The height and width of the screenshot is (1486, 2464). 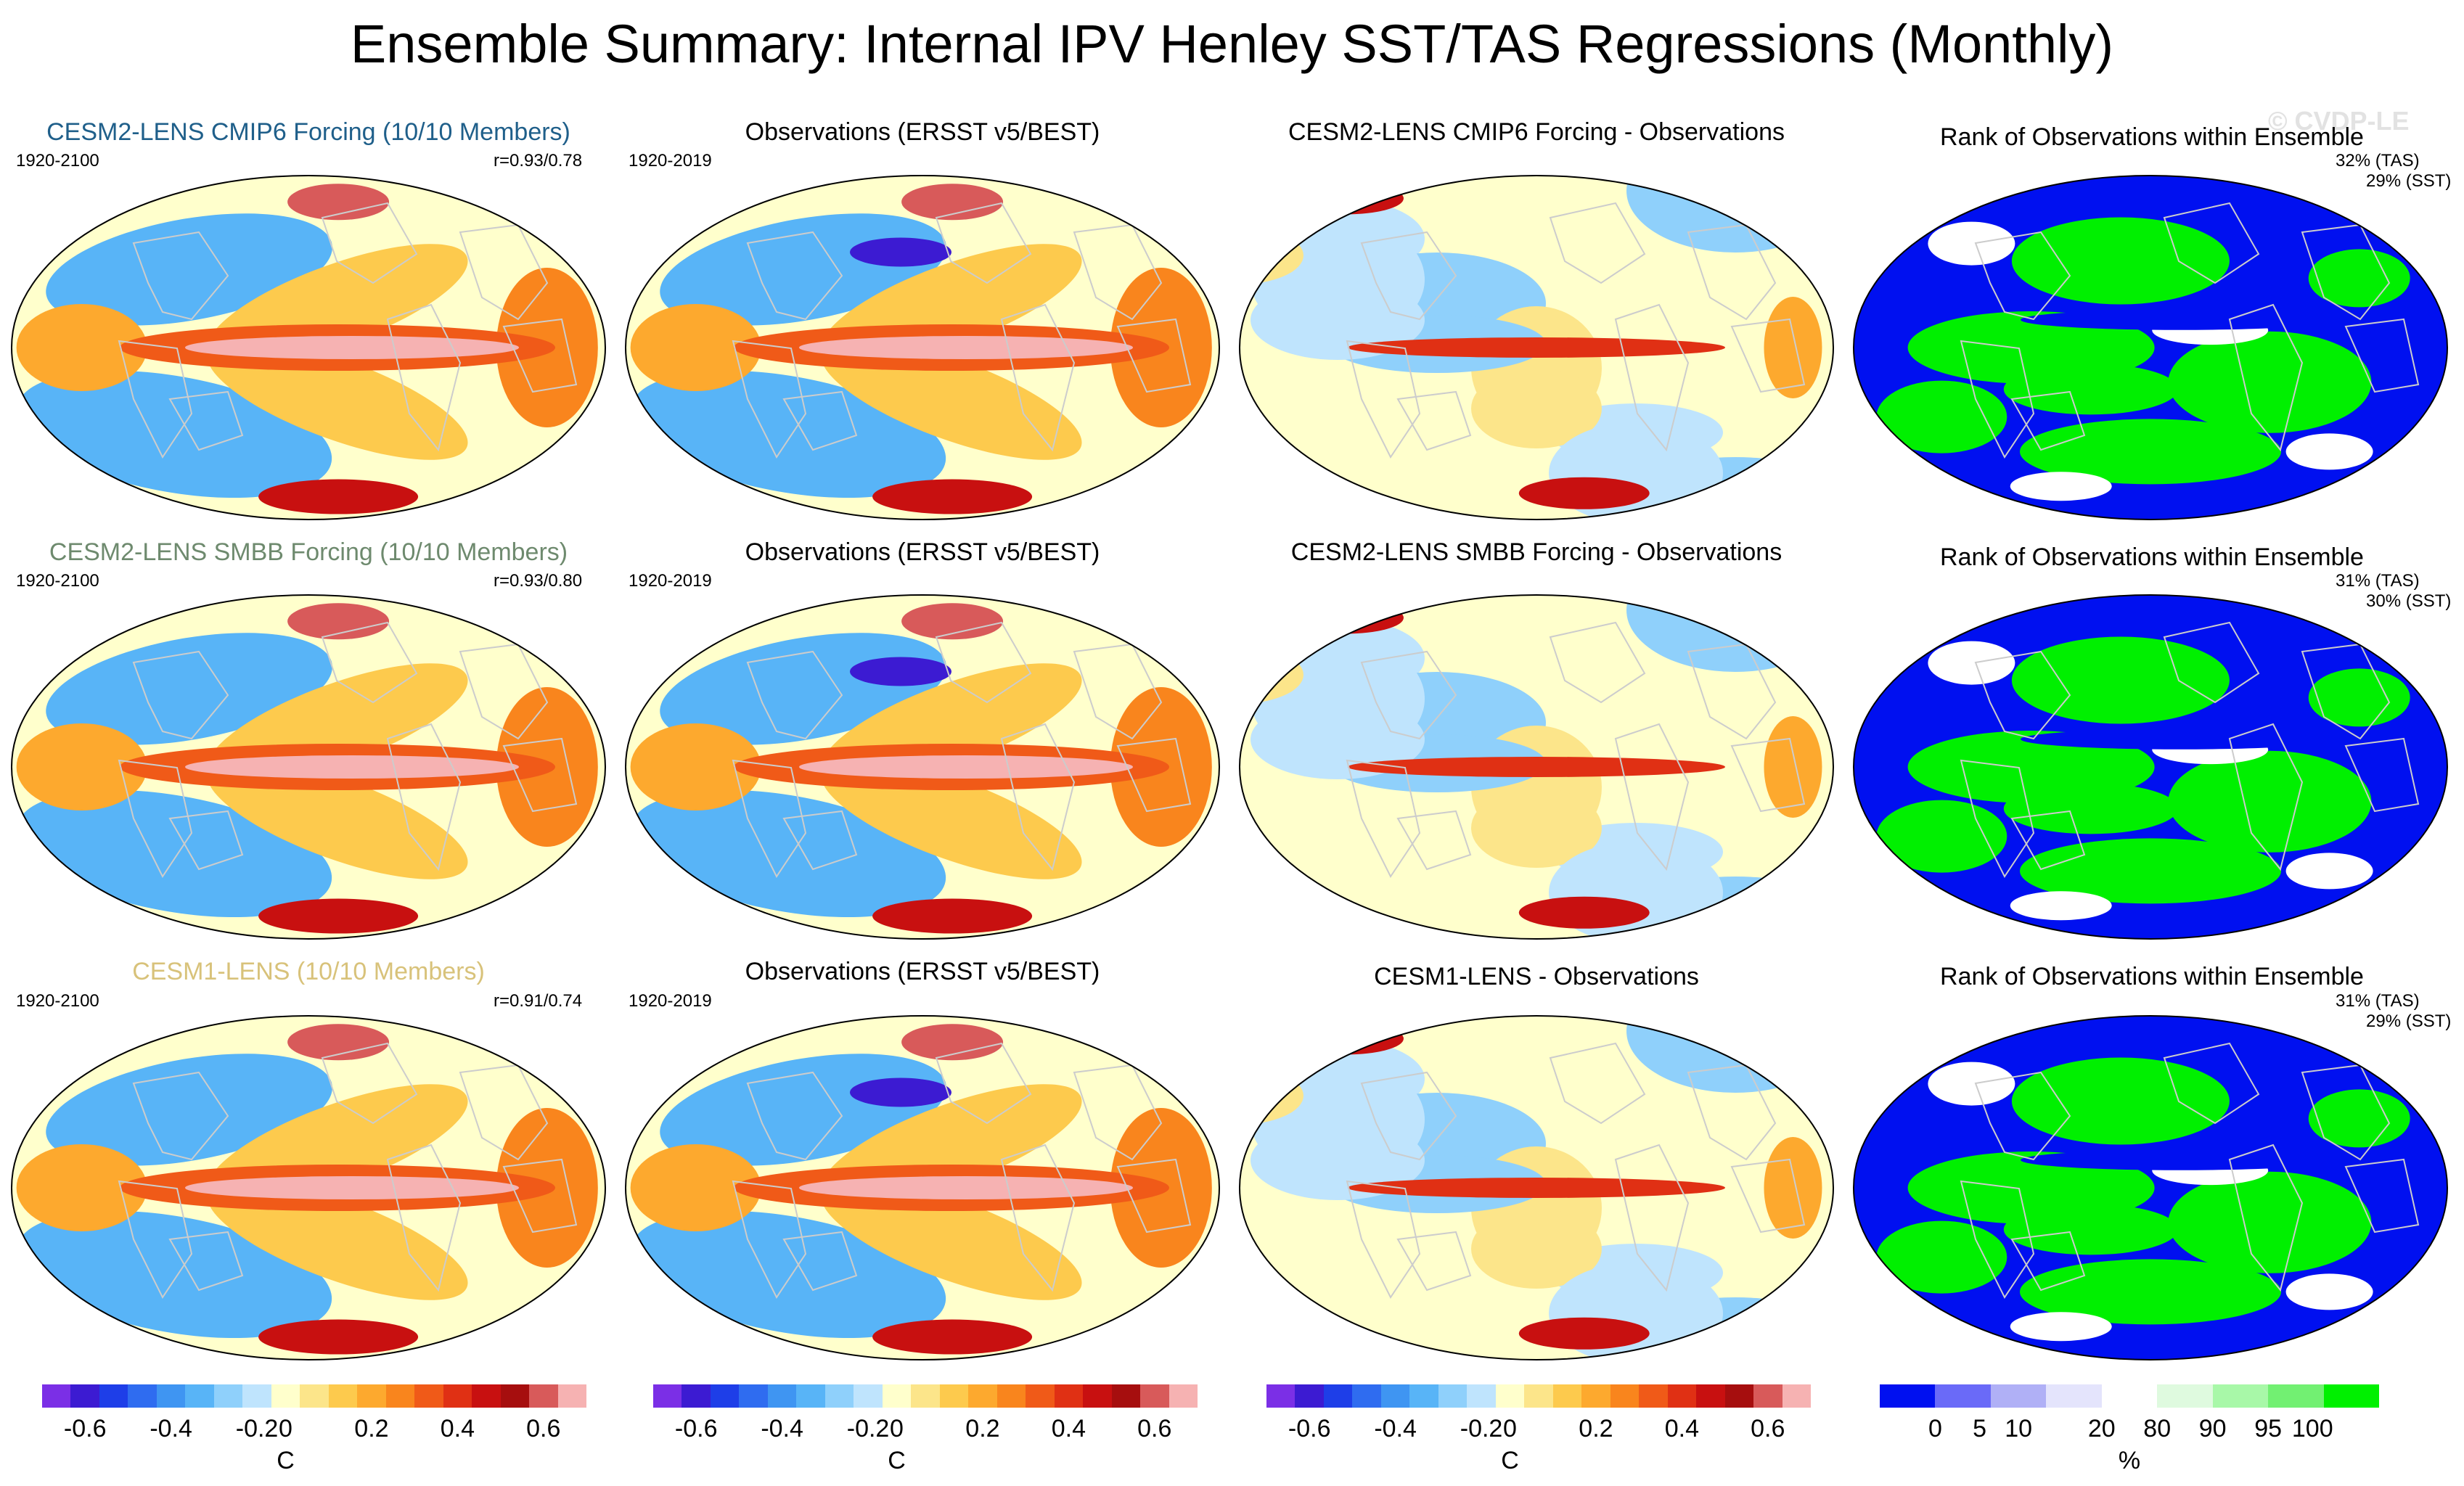 I want to click on rank-tas-pct-2: 31% (TAS), so click(x=2378, y=581).